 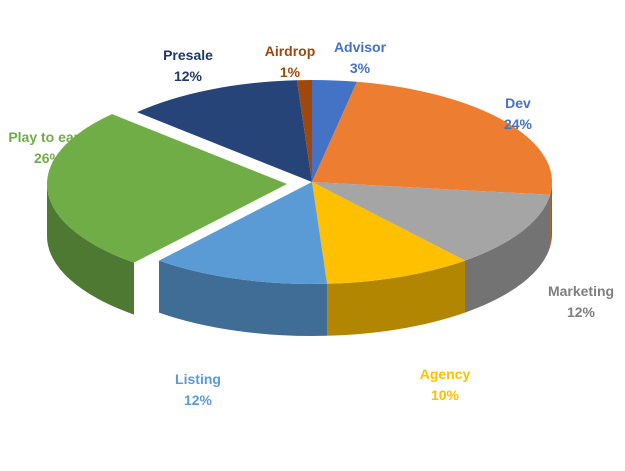 I want to click on slice-dev, so click(x=432, y=138).